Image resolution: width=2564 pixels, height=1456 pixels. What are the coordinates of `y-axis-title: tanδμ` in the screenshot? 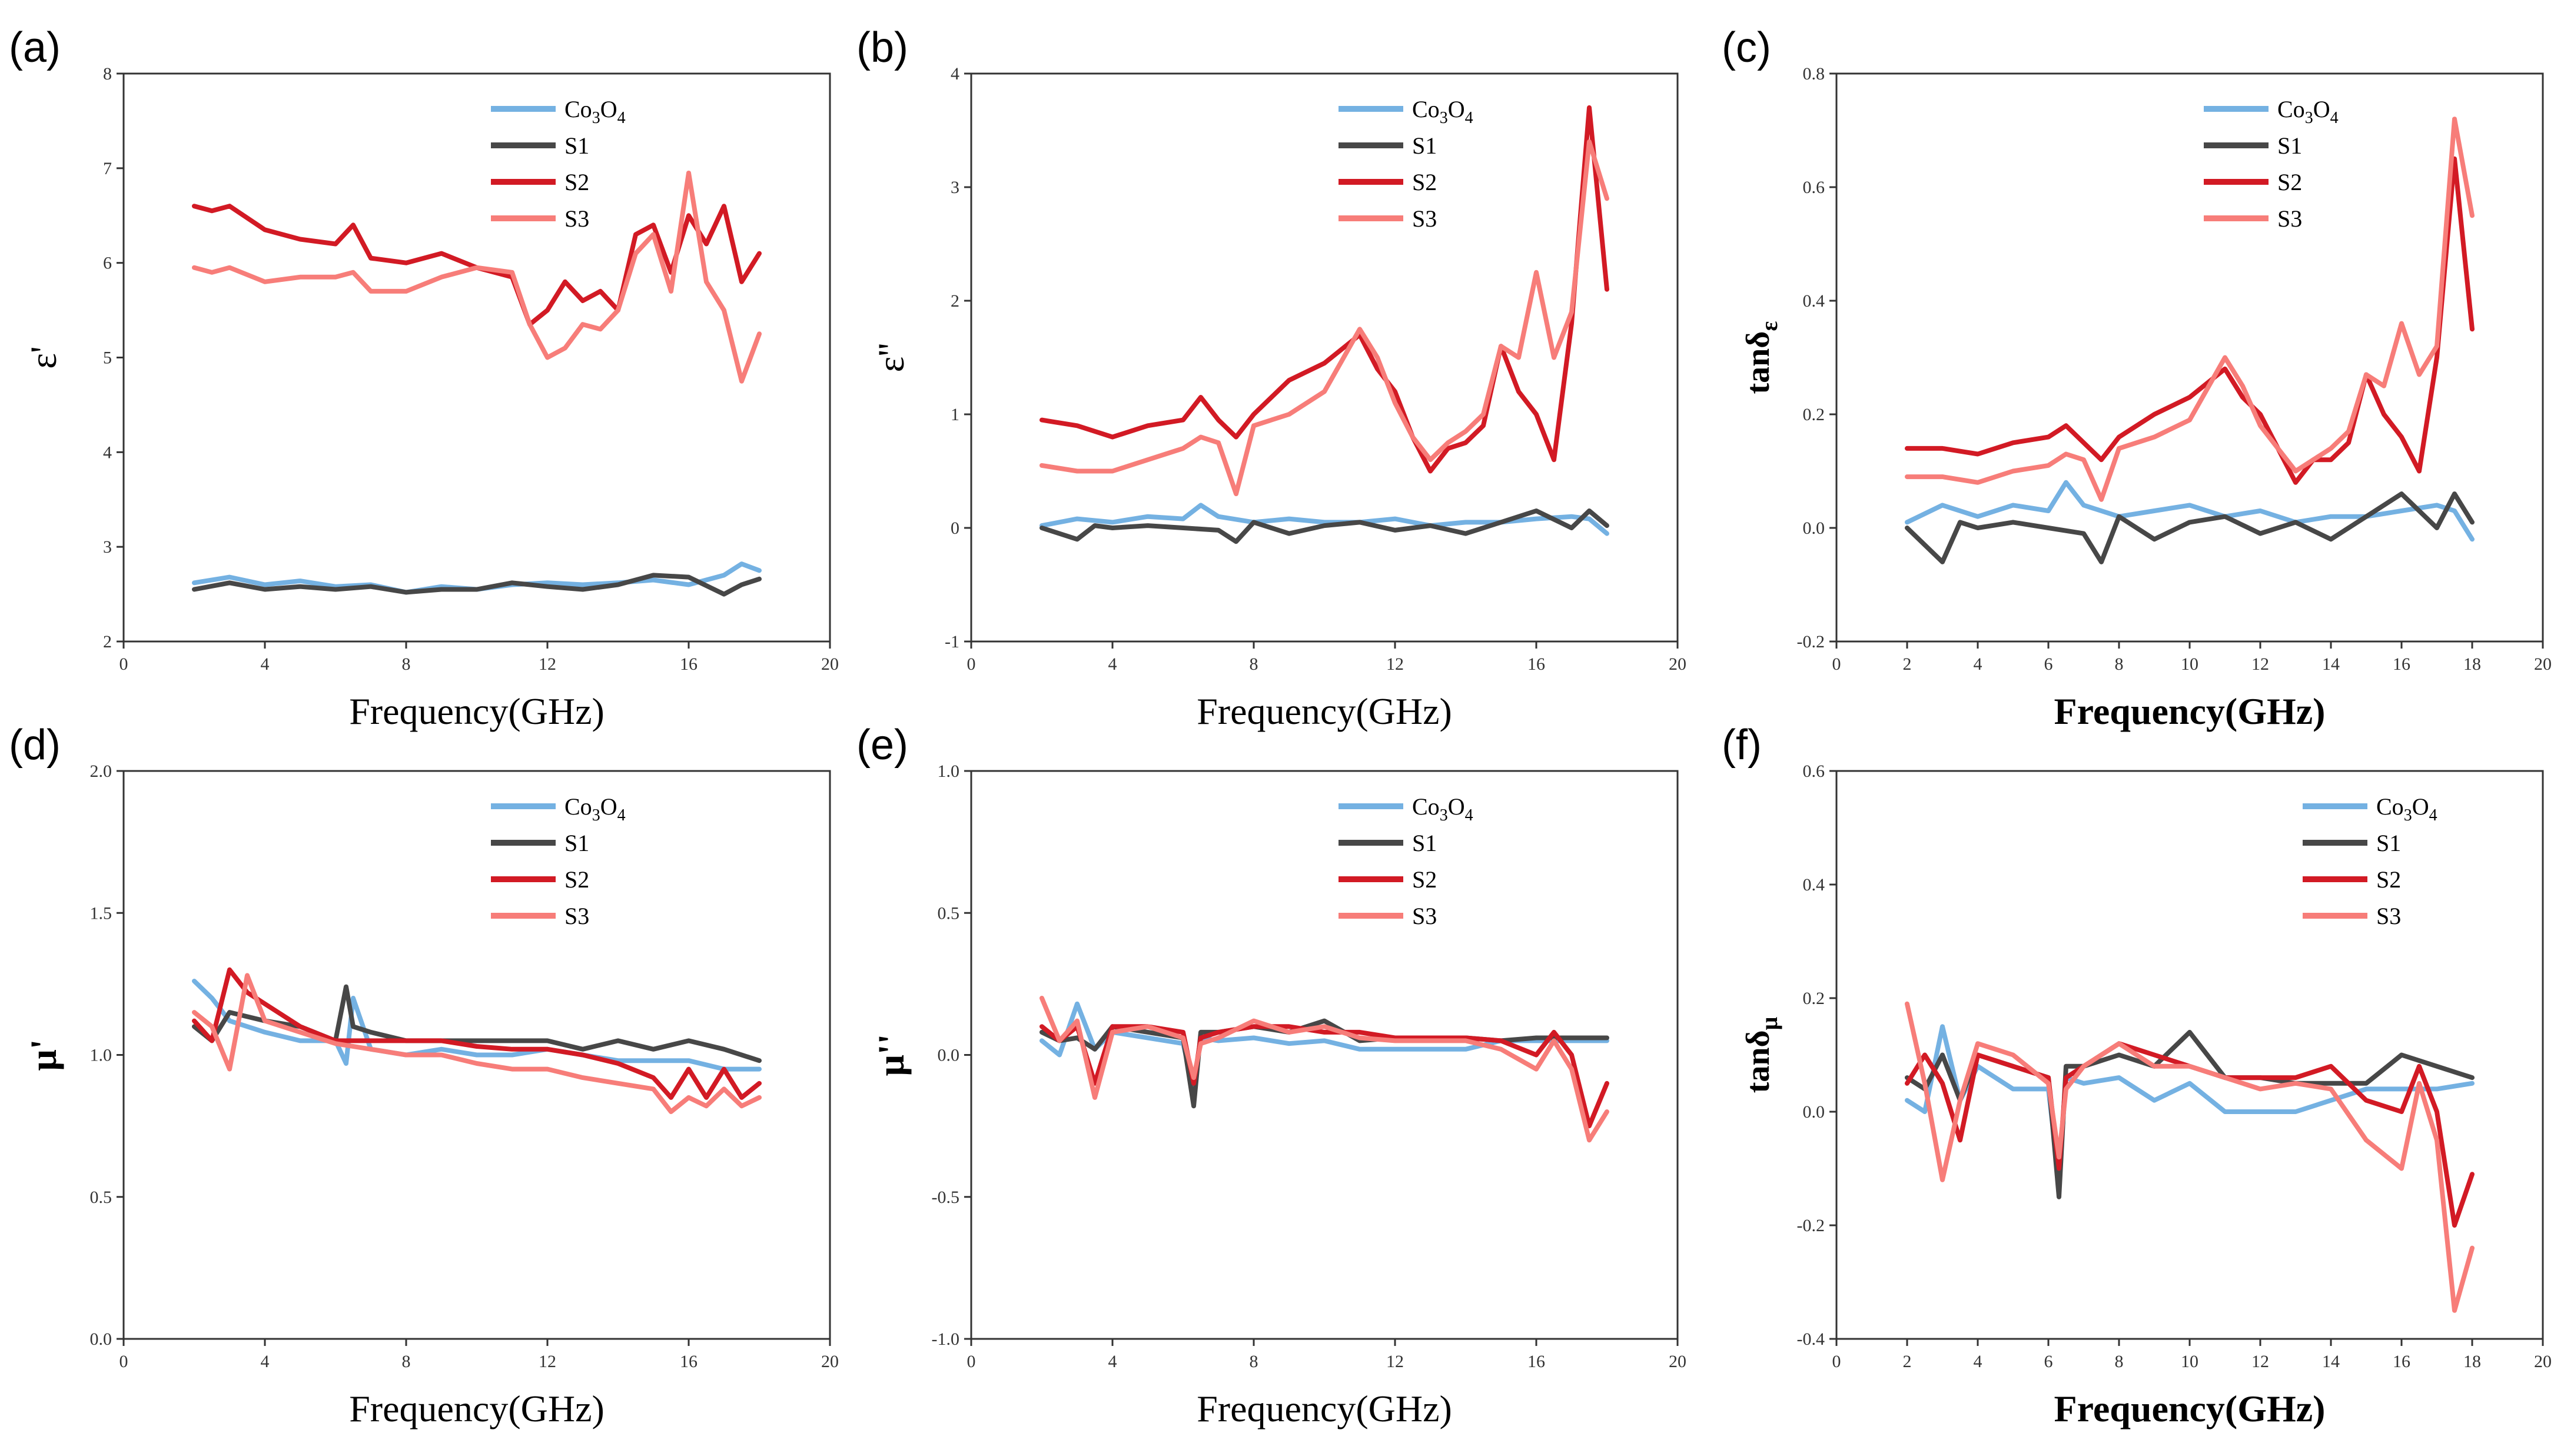 It's located at (1761, 1054).